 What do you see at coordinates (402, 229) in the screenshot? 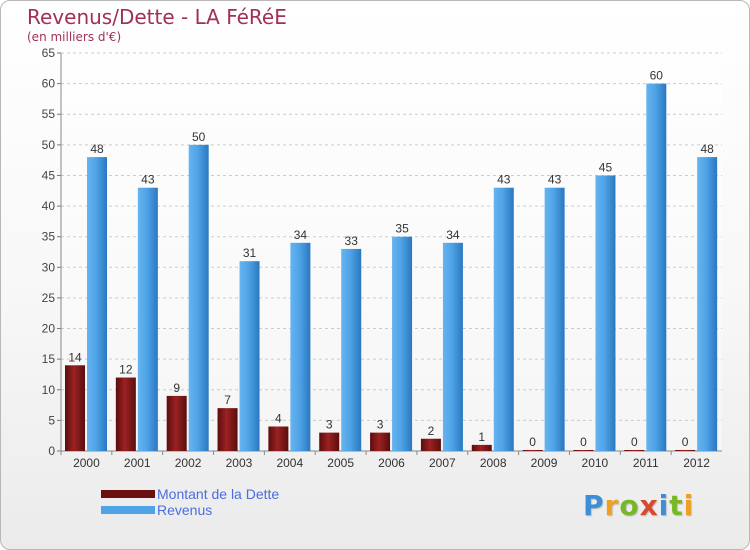
I see `data-label-revenue: 35` at bounding box center [402, 229].